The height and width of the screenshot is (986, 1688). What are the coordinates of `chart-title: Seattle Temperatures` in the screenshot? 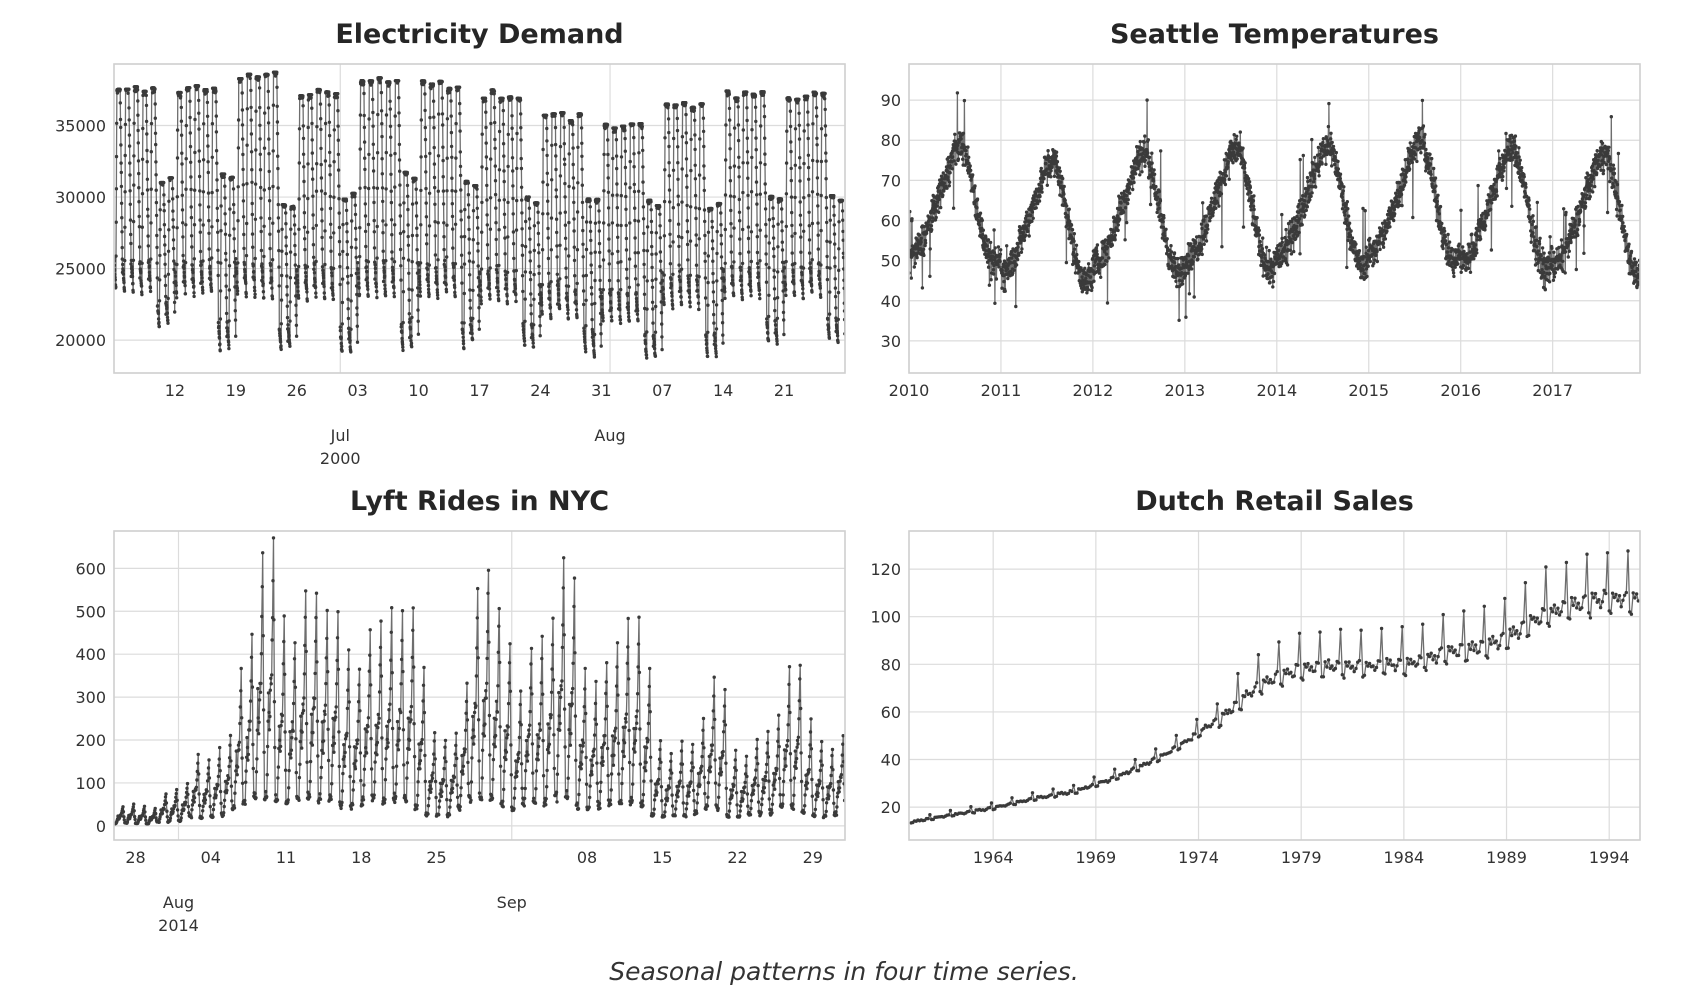 It's located at (1274, 34).